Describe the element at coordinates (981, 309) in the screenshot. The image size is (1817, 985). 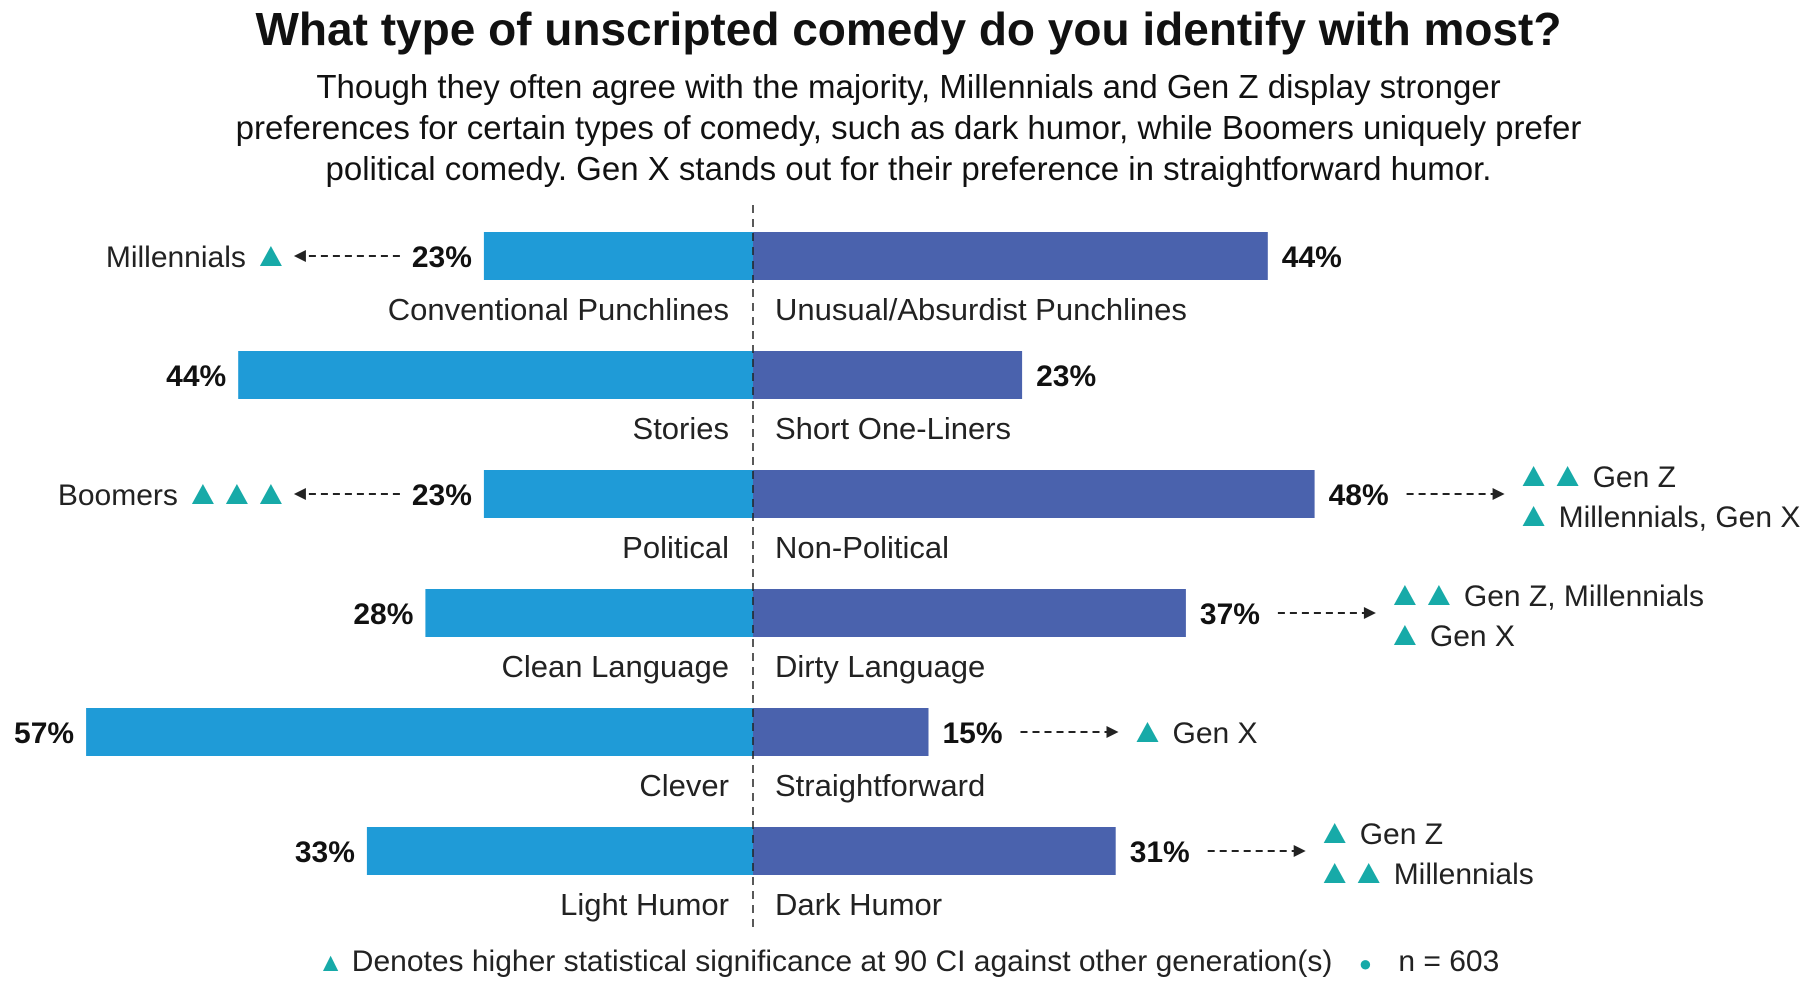
I see `category-label-right: Unusual/Absurdist Punchlines` at that location.